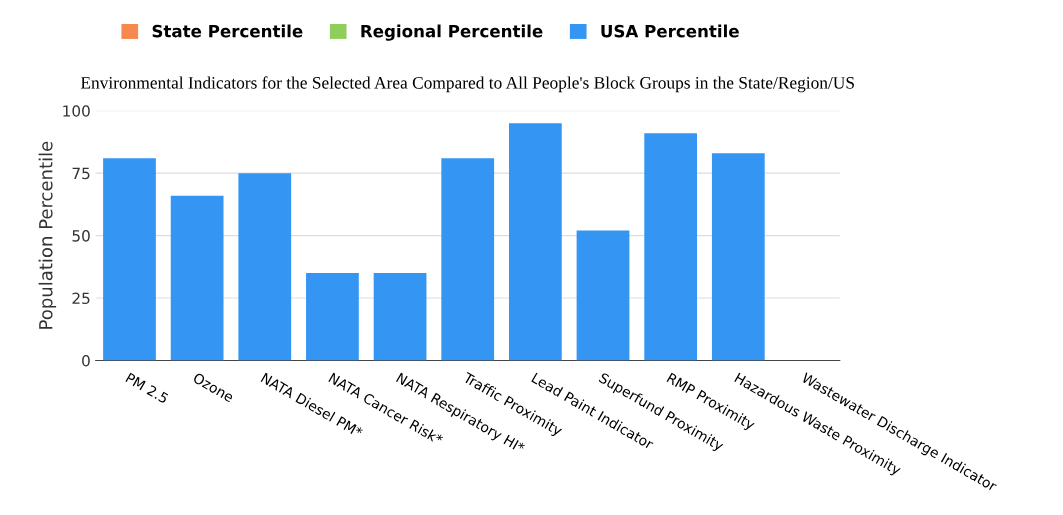  Describe the element at coordinates (81, 298) in the screenshot. I see `y-tick-label: 25` at that location.